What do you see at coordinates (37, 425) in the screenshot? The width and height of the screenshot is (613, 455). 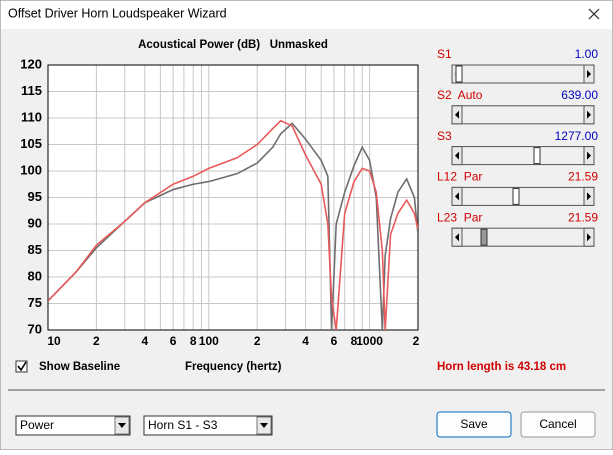 I see `dropdown-text: Power` at bounding box center [37, 425].